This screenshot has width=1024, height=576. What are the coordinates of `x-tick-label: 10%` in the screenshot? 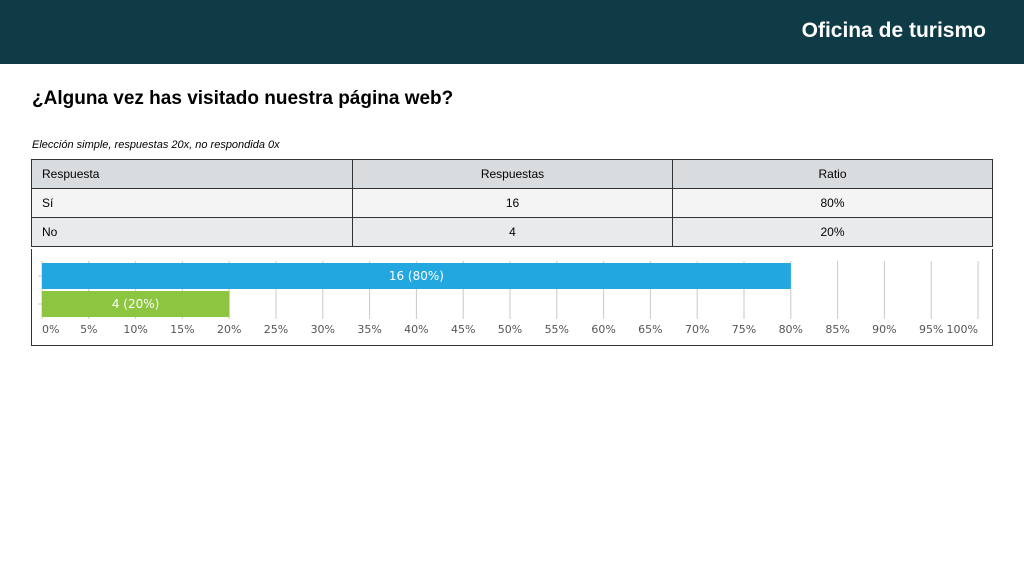 It's located at (135, 329).